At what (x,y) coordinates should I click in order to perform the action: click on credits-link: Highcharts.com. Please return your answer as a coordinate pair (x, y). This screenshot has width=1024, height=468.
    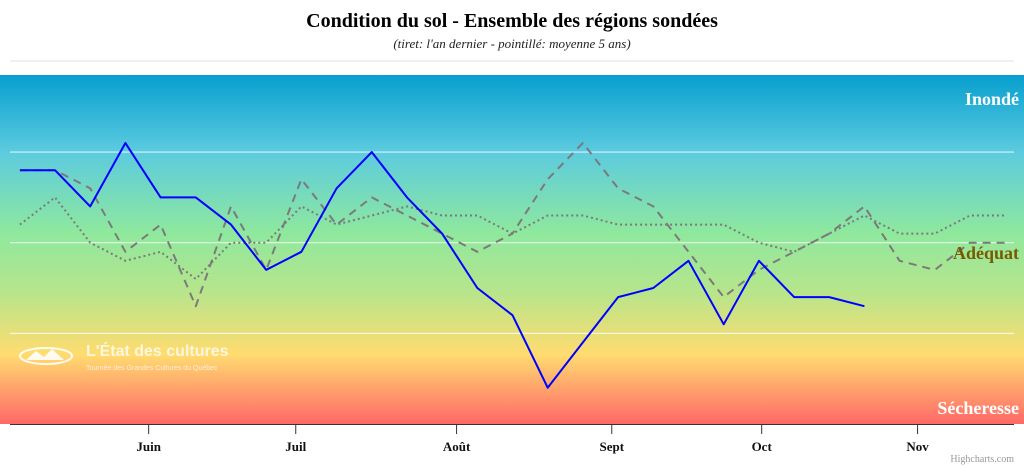
    Looking at the image, I should click on (982, 459).